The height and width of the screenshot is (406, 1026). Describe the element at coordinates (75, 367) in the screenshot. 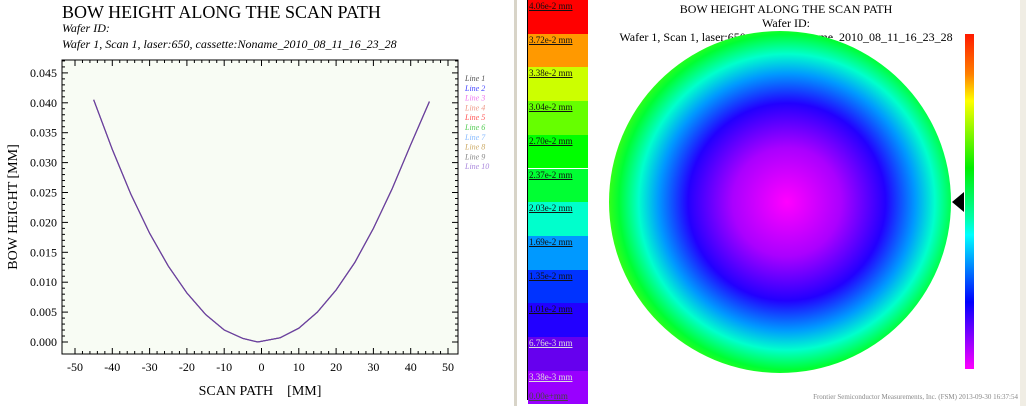

I see `x-tick-label: -50` at that location.